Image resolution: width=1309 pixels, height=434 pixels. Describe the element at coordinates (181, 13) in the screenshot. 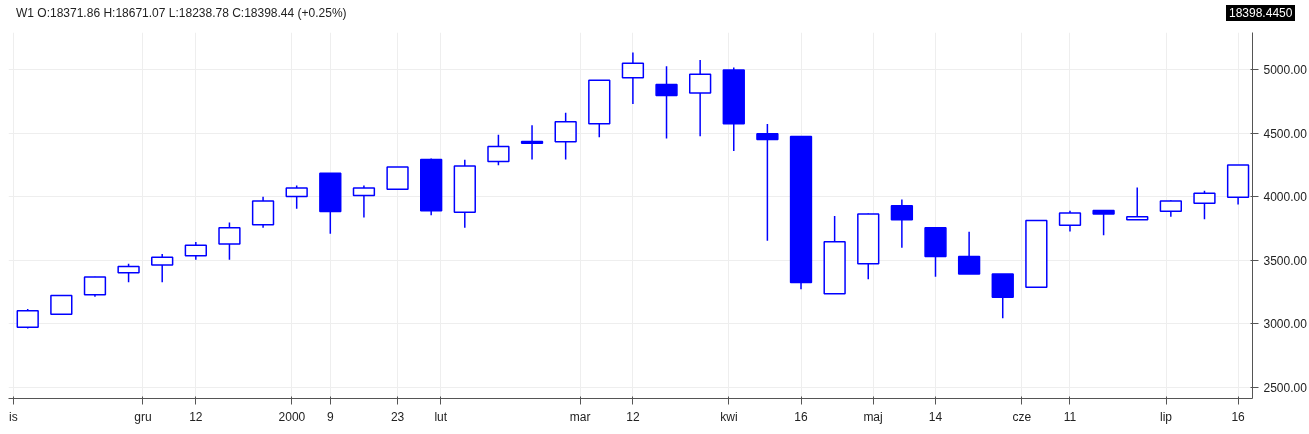

I see `chart-title: W1 O:18371.86 H:18671.07 L:18238.78 C:18398.44 (+0.25%)` at that location.